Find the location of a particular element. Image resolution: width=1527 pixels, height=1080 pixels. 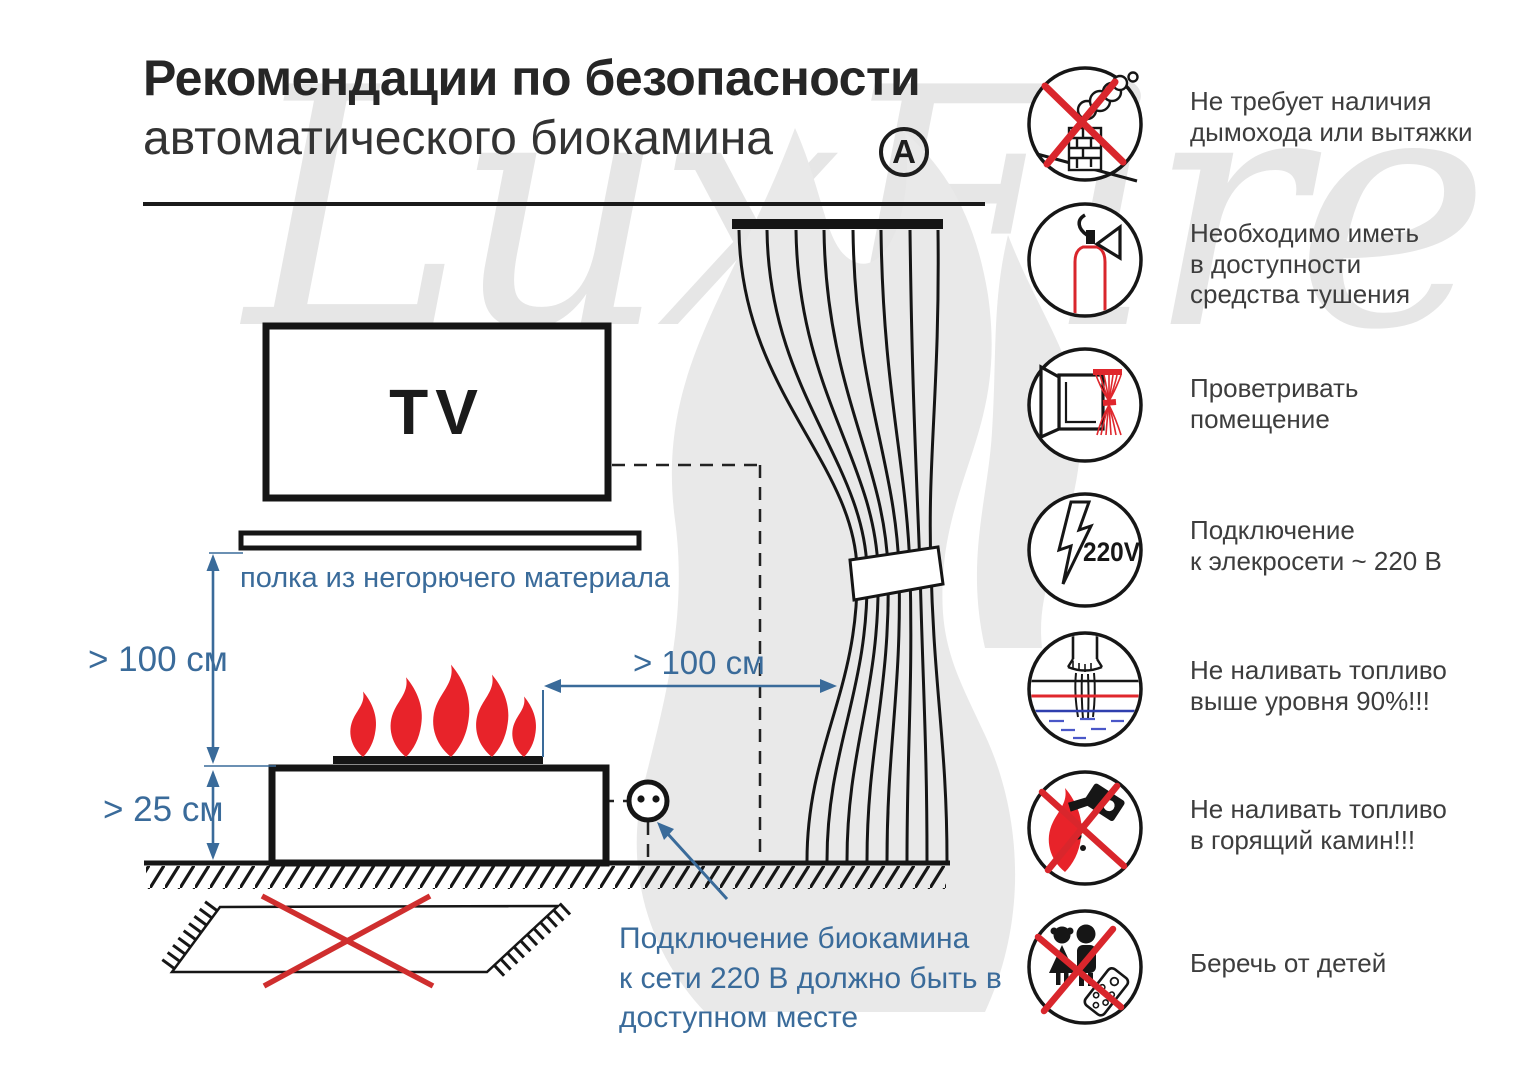

tv-label: TV is located at coordinates (437, 412).